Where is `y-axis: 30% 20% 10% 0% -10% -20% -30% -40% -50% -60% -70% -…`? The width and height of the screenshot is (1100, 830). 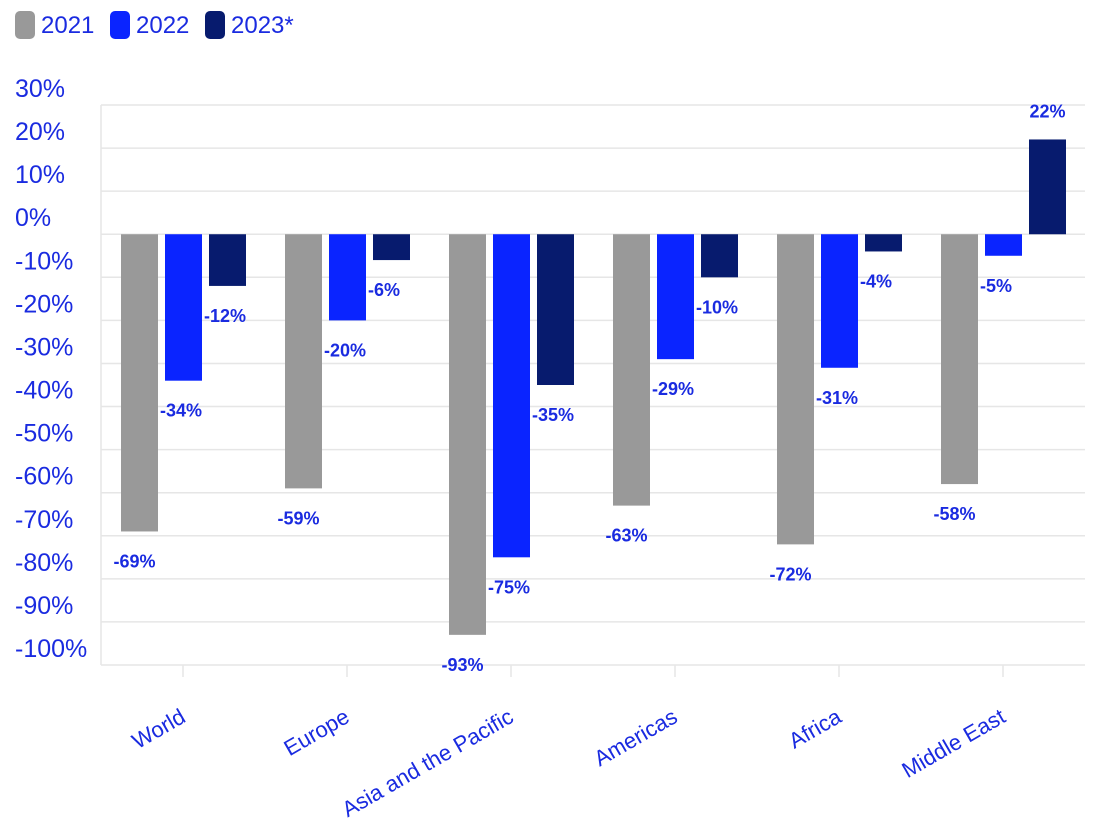 y-axis: 30% 20% 10% 0% -10% -20% -30% -40% -50% -60% -70% -… is located at coordinates (51, 369).